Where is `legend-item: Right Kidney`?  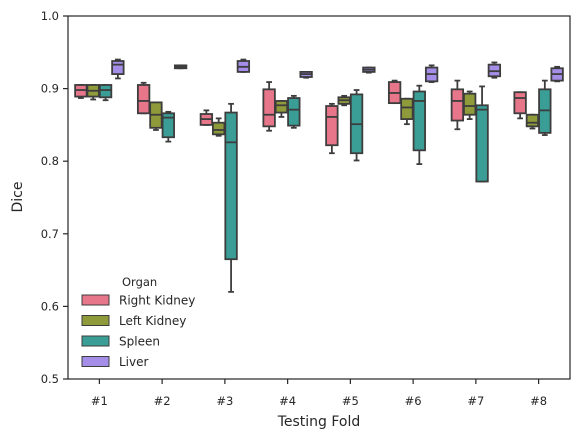
legend-item: Right Kidney is located at coordinates (138, 301).